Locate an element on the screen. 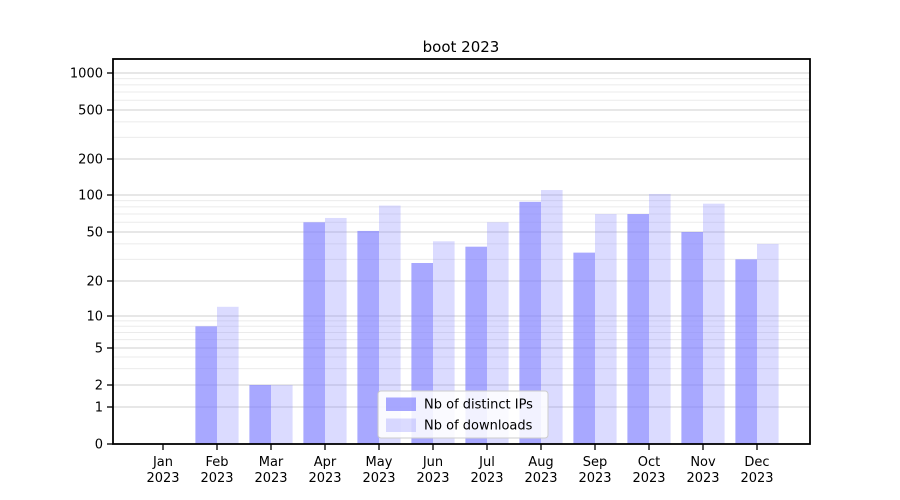 The height and width of the screenshot is (500, 900). y-tick-label: 2 is located at coordinates (99, 386).